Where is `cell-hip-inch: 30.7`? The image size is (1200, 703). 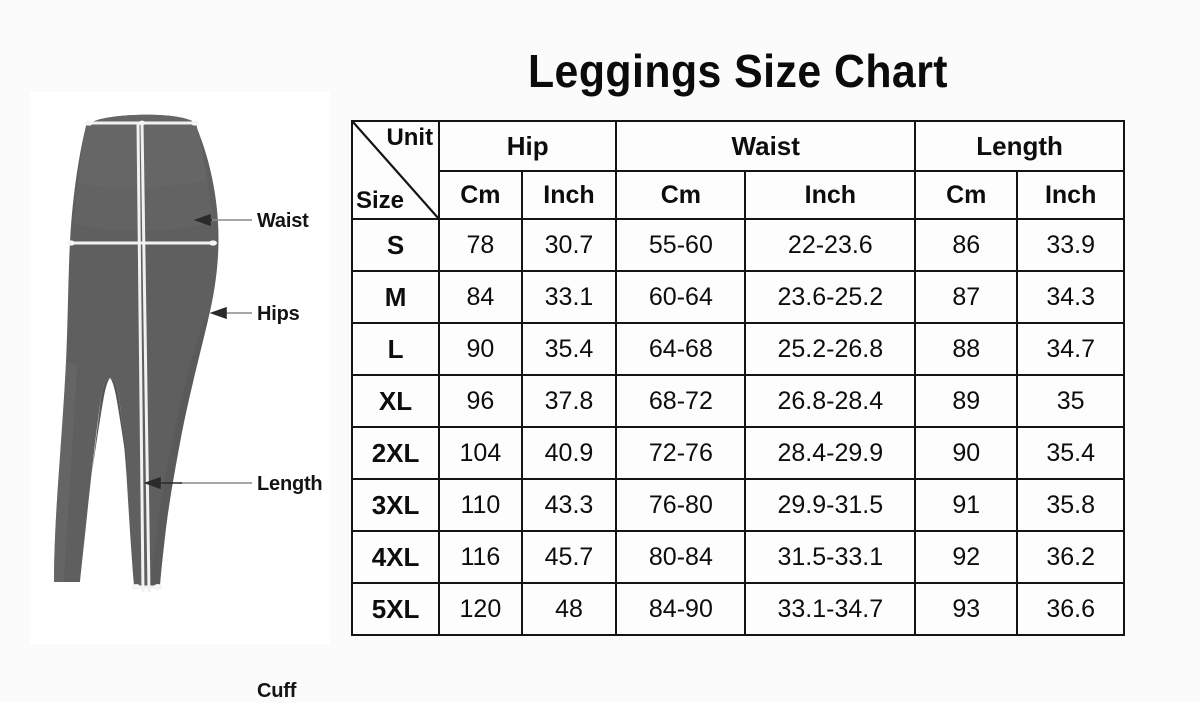 cell-hip-inch: 30.7 is located at coordinates (569, 245).